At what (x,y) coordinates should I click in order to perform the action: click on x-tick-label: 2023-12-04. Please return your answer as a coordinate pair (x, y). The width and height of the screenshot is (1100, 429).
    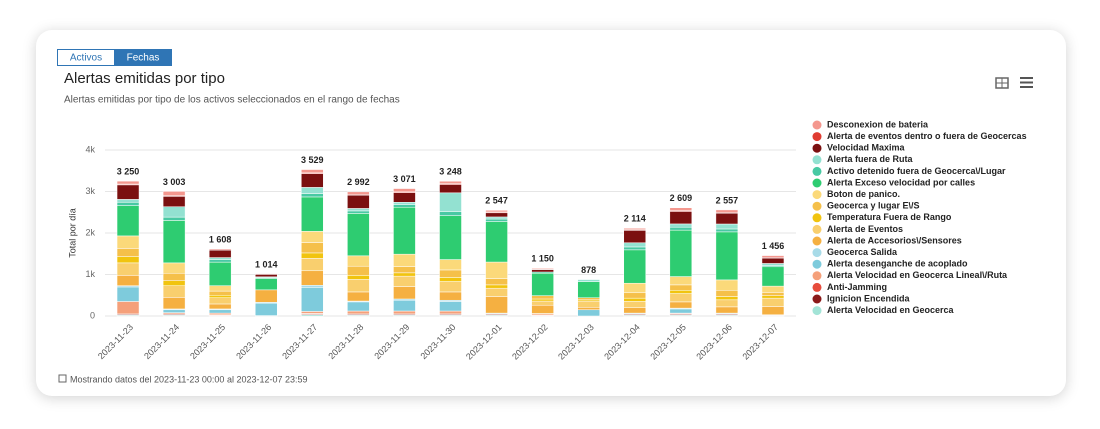
    Looking at the image, I should click on (622, 342).